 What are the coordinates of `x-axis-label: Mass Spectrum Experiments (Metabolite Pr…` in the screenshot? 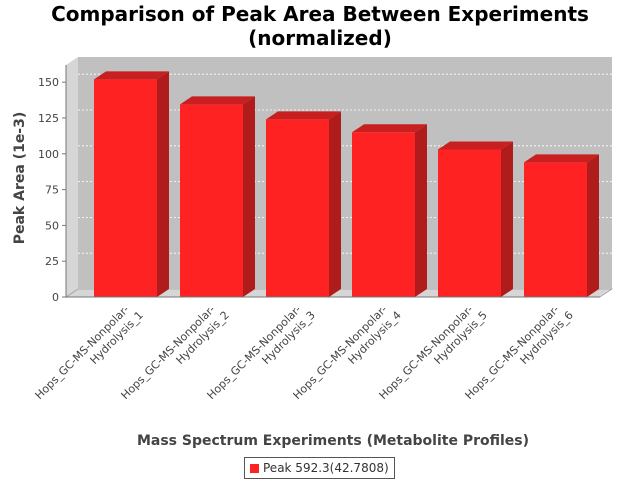 It's located at (333, 441).